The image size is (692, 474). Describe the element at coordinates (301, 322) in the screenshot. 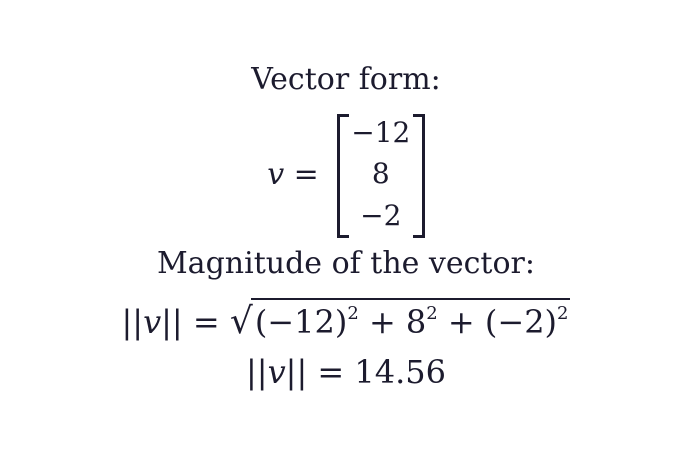

I see `term-1: (−12)` at that location.